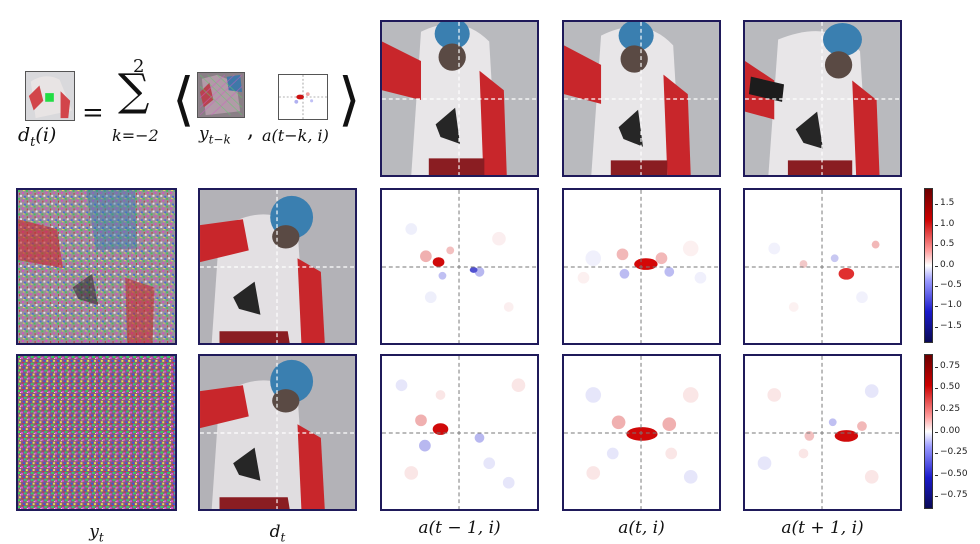 The width and height of the screenshot is (980, 544). Describe the element at coordinates (641, 528) in the screenshot. I see `label-a-curr: a(t, i)` at that location.